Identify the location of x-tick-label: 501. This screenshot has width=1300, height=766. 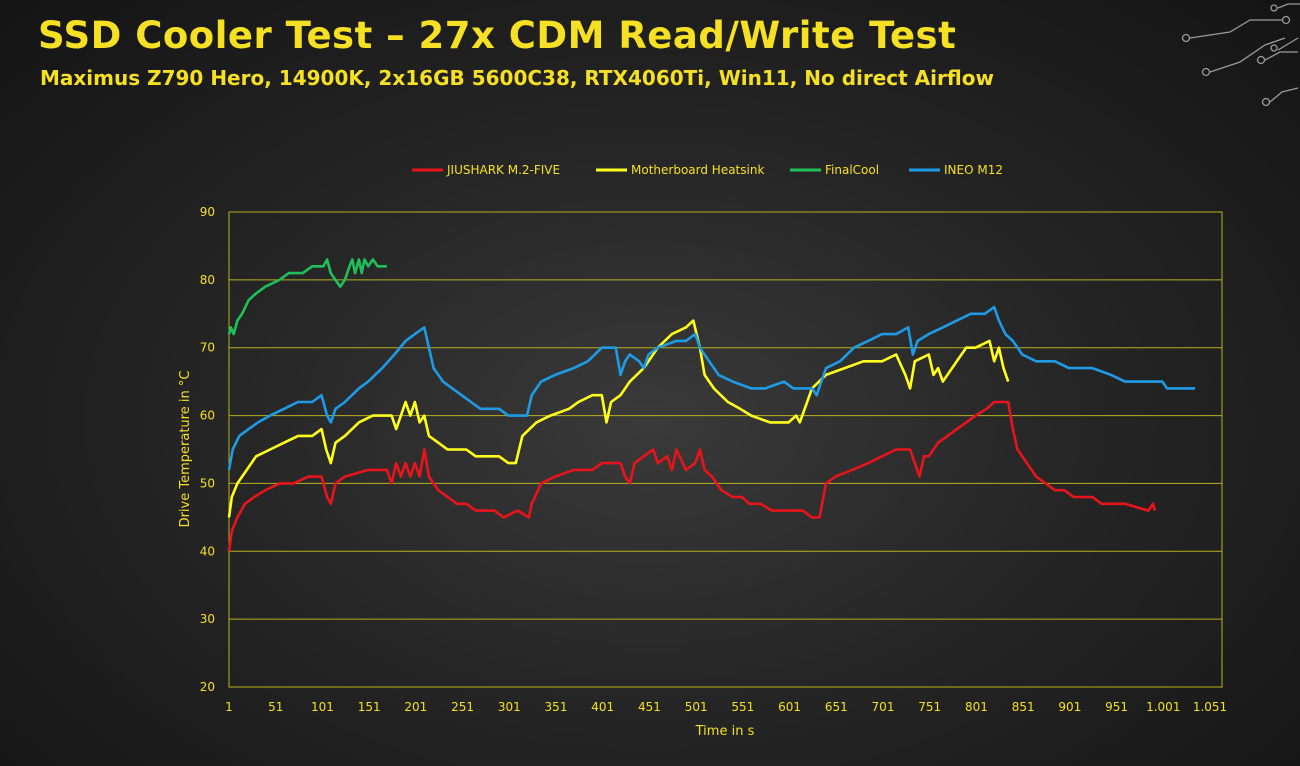
(696, 707).